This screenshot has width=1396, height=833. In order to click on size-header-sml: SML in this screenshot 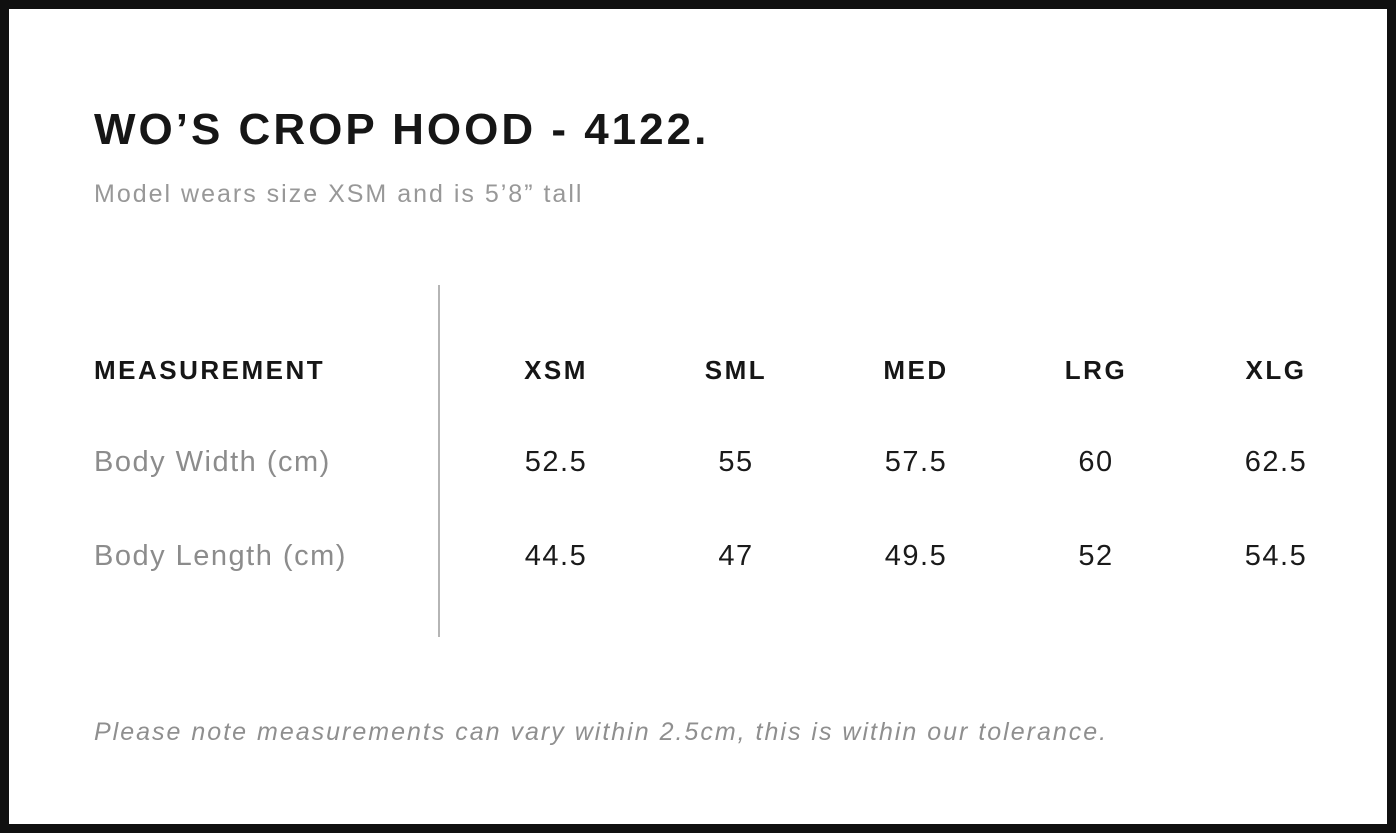, I will do `click(736, 370)`.